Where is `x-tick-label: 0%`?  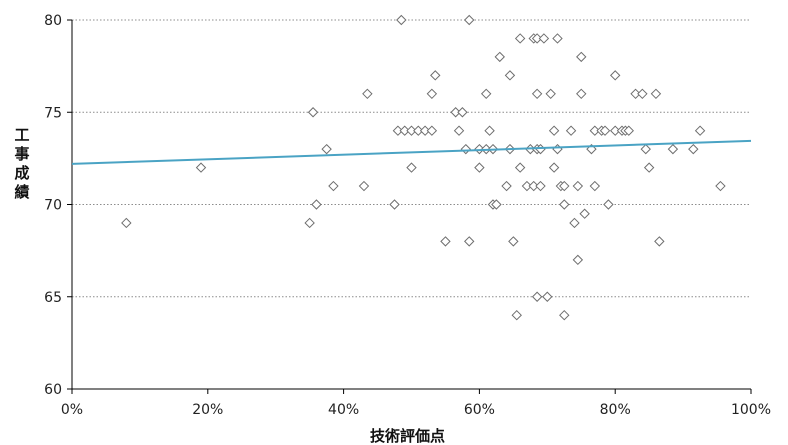 x-tick-label: 0% is located at coordinates (72, 410).